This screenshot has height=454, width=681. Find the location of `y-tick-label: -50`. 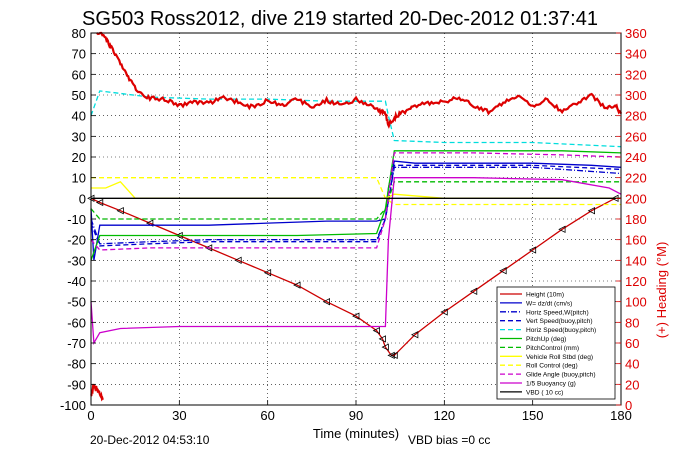

y-tick-label: -50 is located at coordinates (76, 302).